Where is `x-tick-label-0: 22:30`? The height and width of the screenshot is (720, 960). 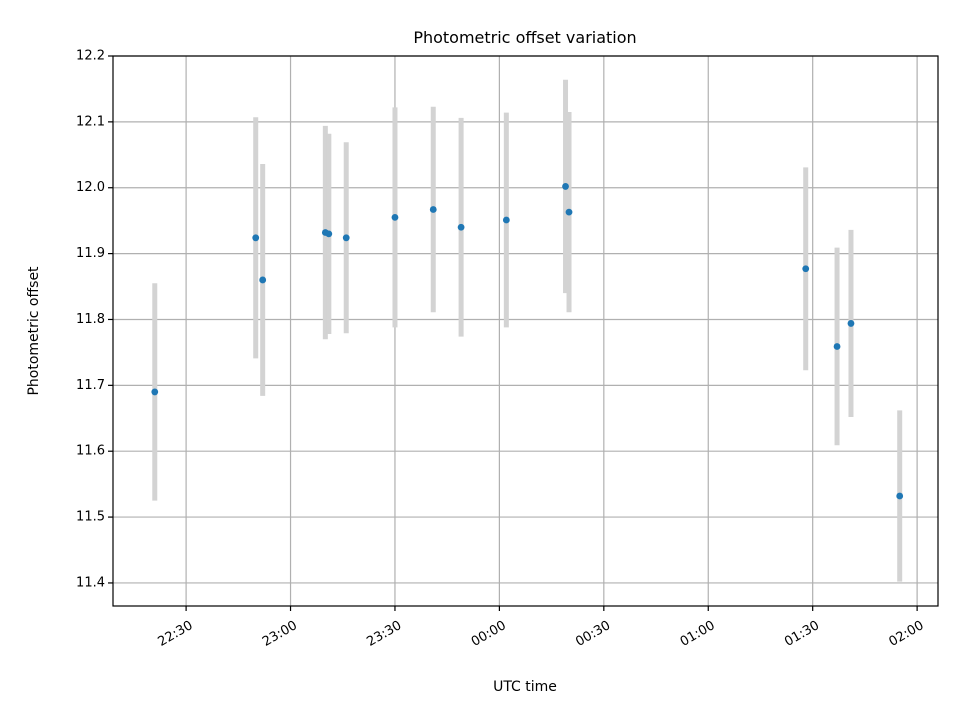
x-tick-label-0: 22:30 is located at coordinates (176, 634).